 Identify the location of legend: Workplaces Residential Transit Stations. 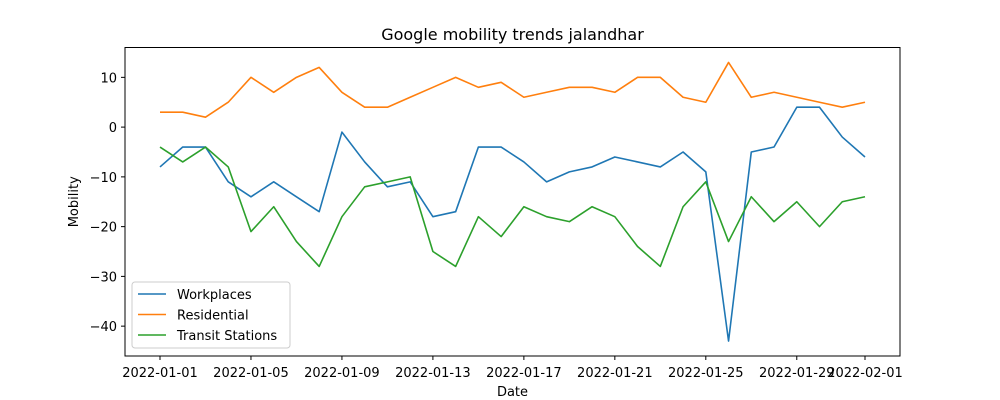
(211, 315).